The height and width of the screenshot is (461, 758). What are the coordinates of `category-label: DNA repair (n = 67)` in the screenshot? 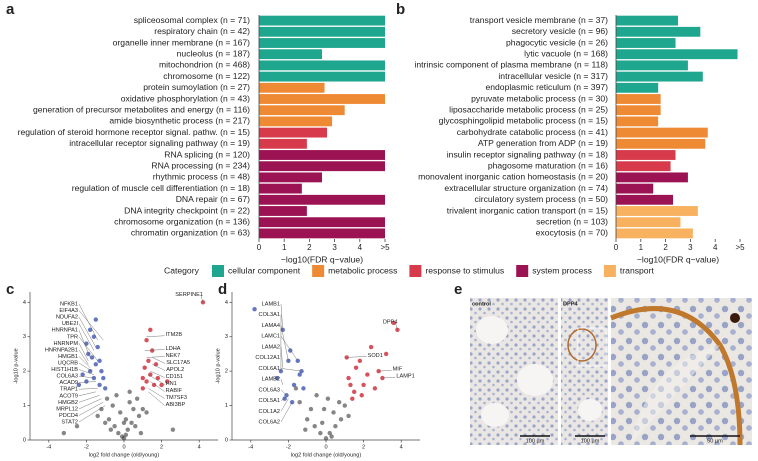 It's located at (213, 199).